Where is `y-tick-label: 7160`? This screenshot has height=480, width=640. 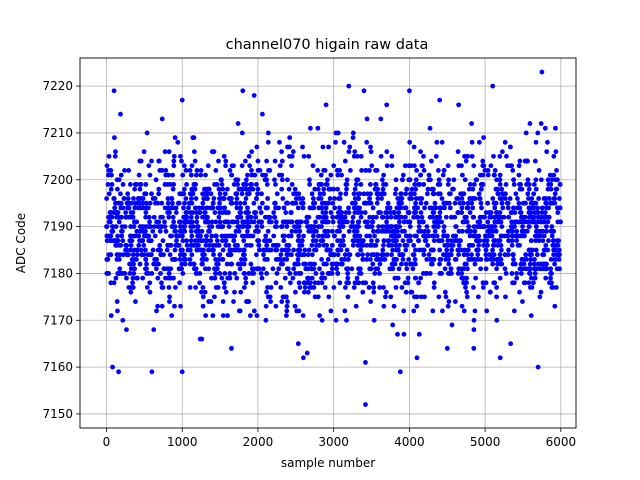
y-tick-label: 7160 is located at coordinates (57, 367).